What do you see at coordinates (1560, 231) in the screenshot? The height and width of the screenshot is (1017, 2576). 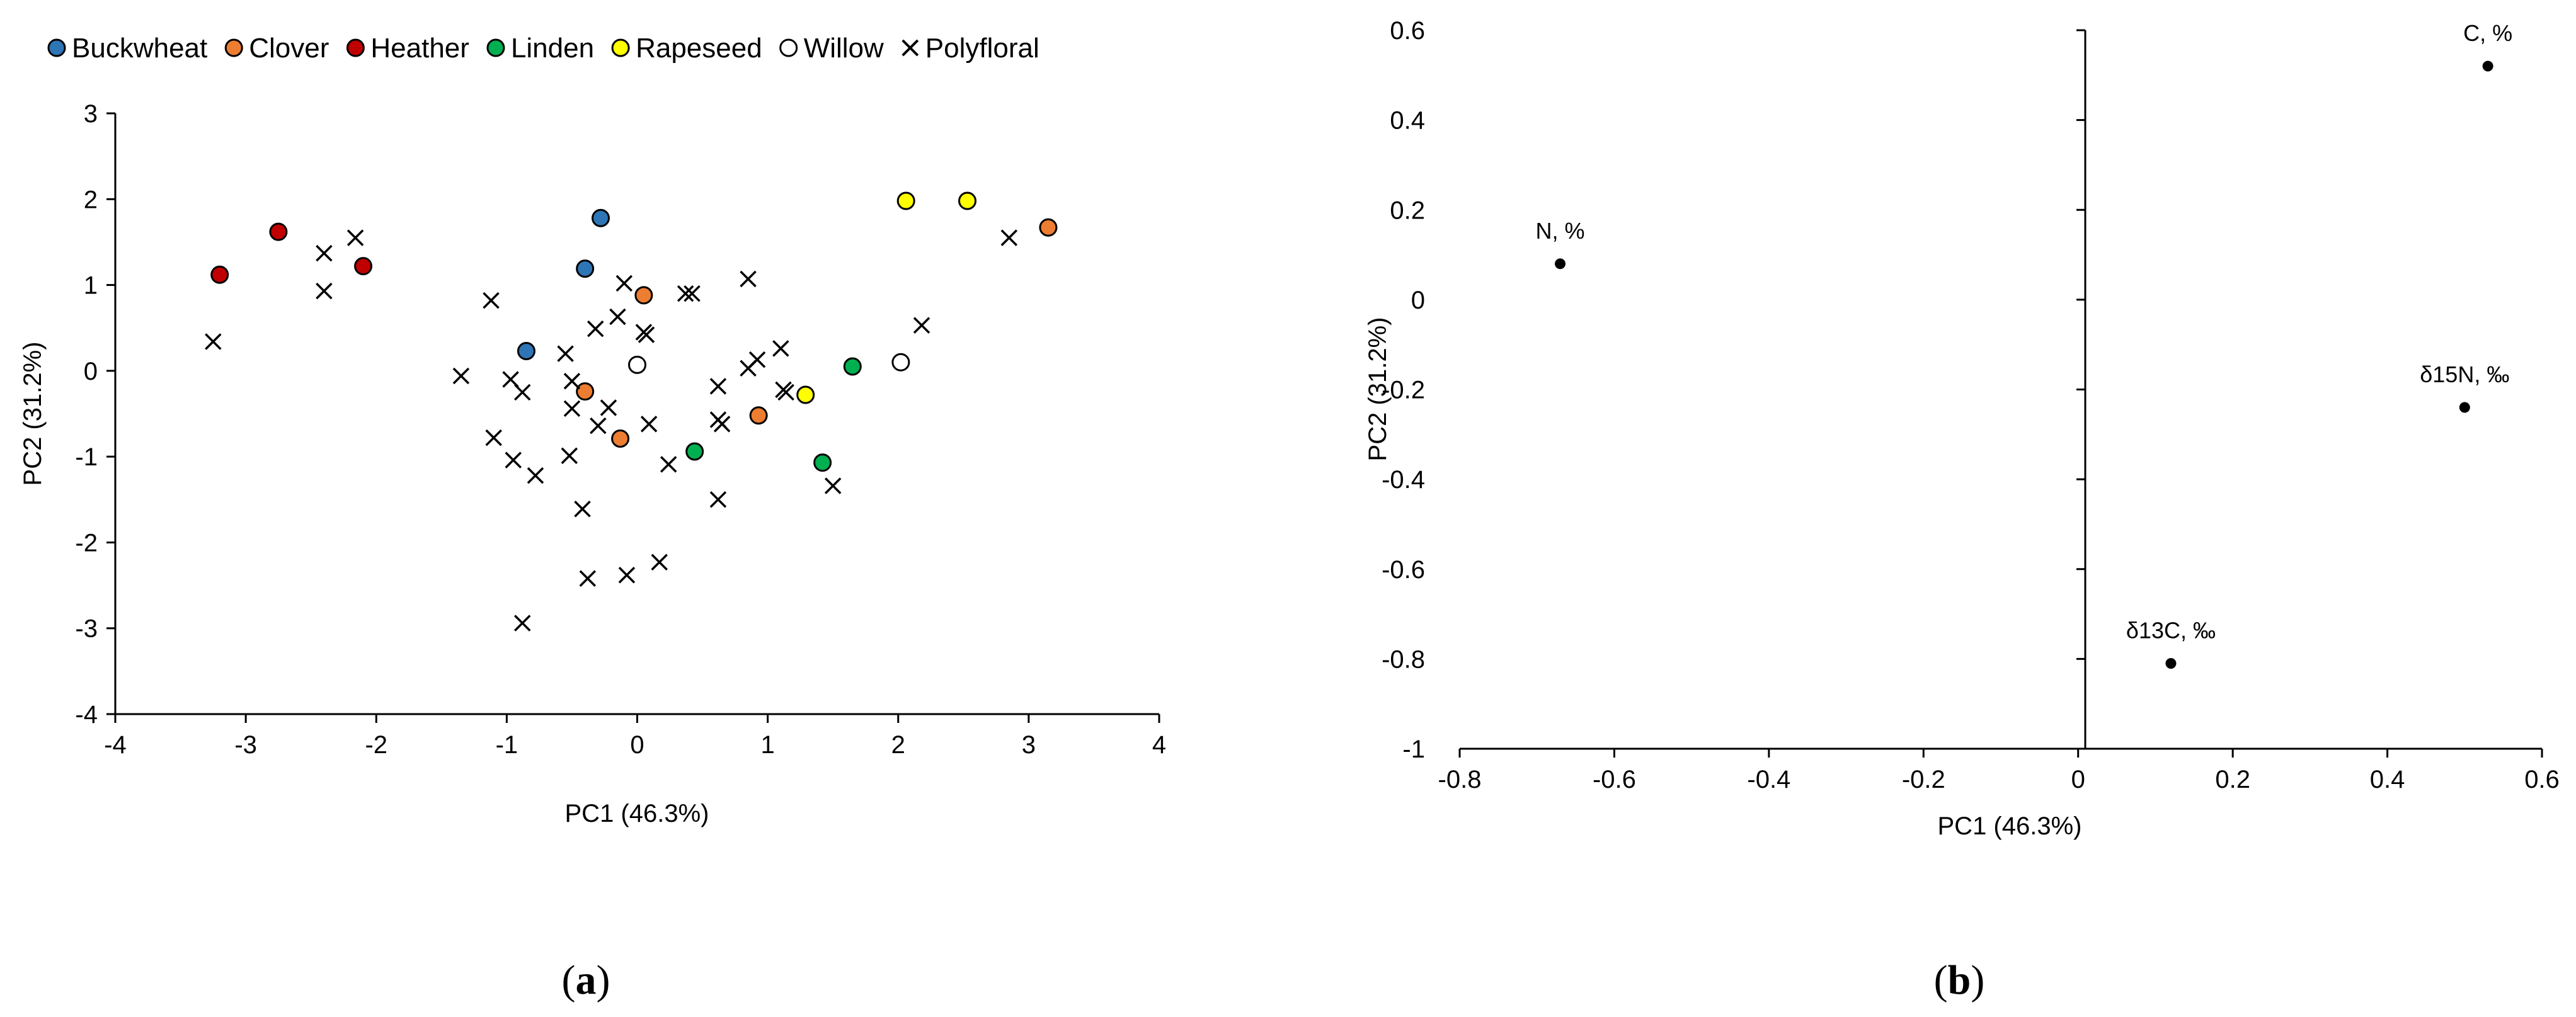 I see `chart-b-point-label-n: N, %` at bounding box center [1560, 231].